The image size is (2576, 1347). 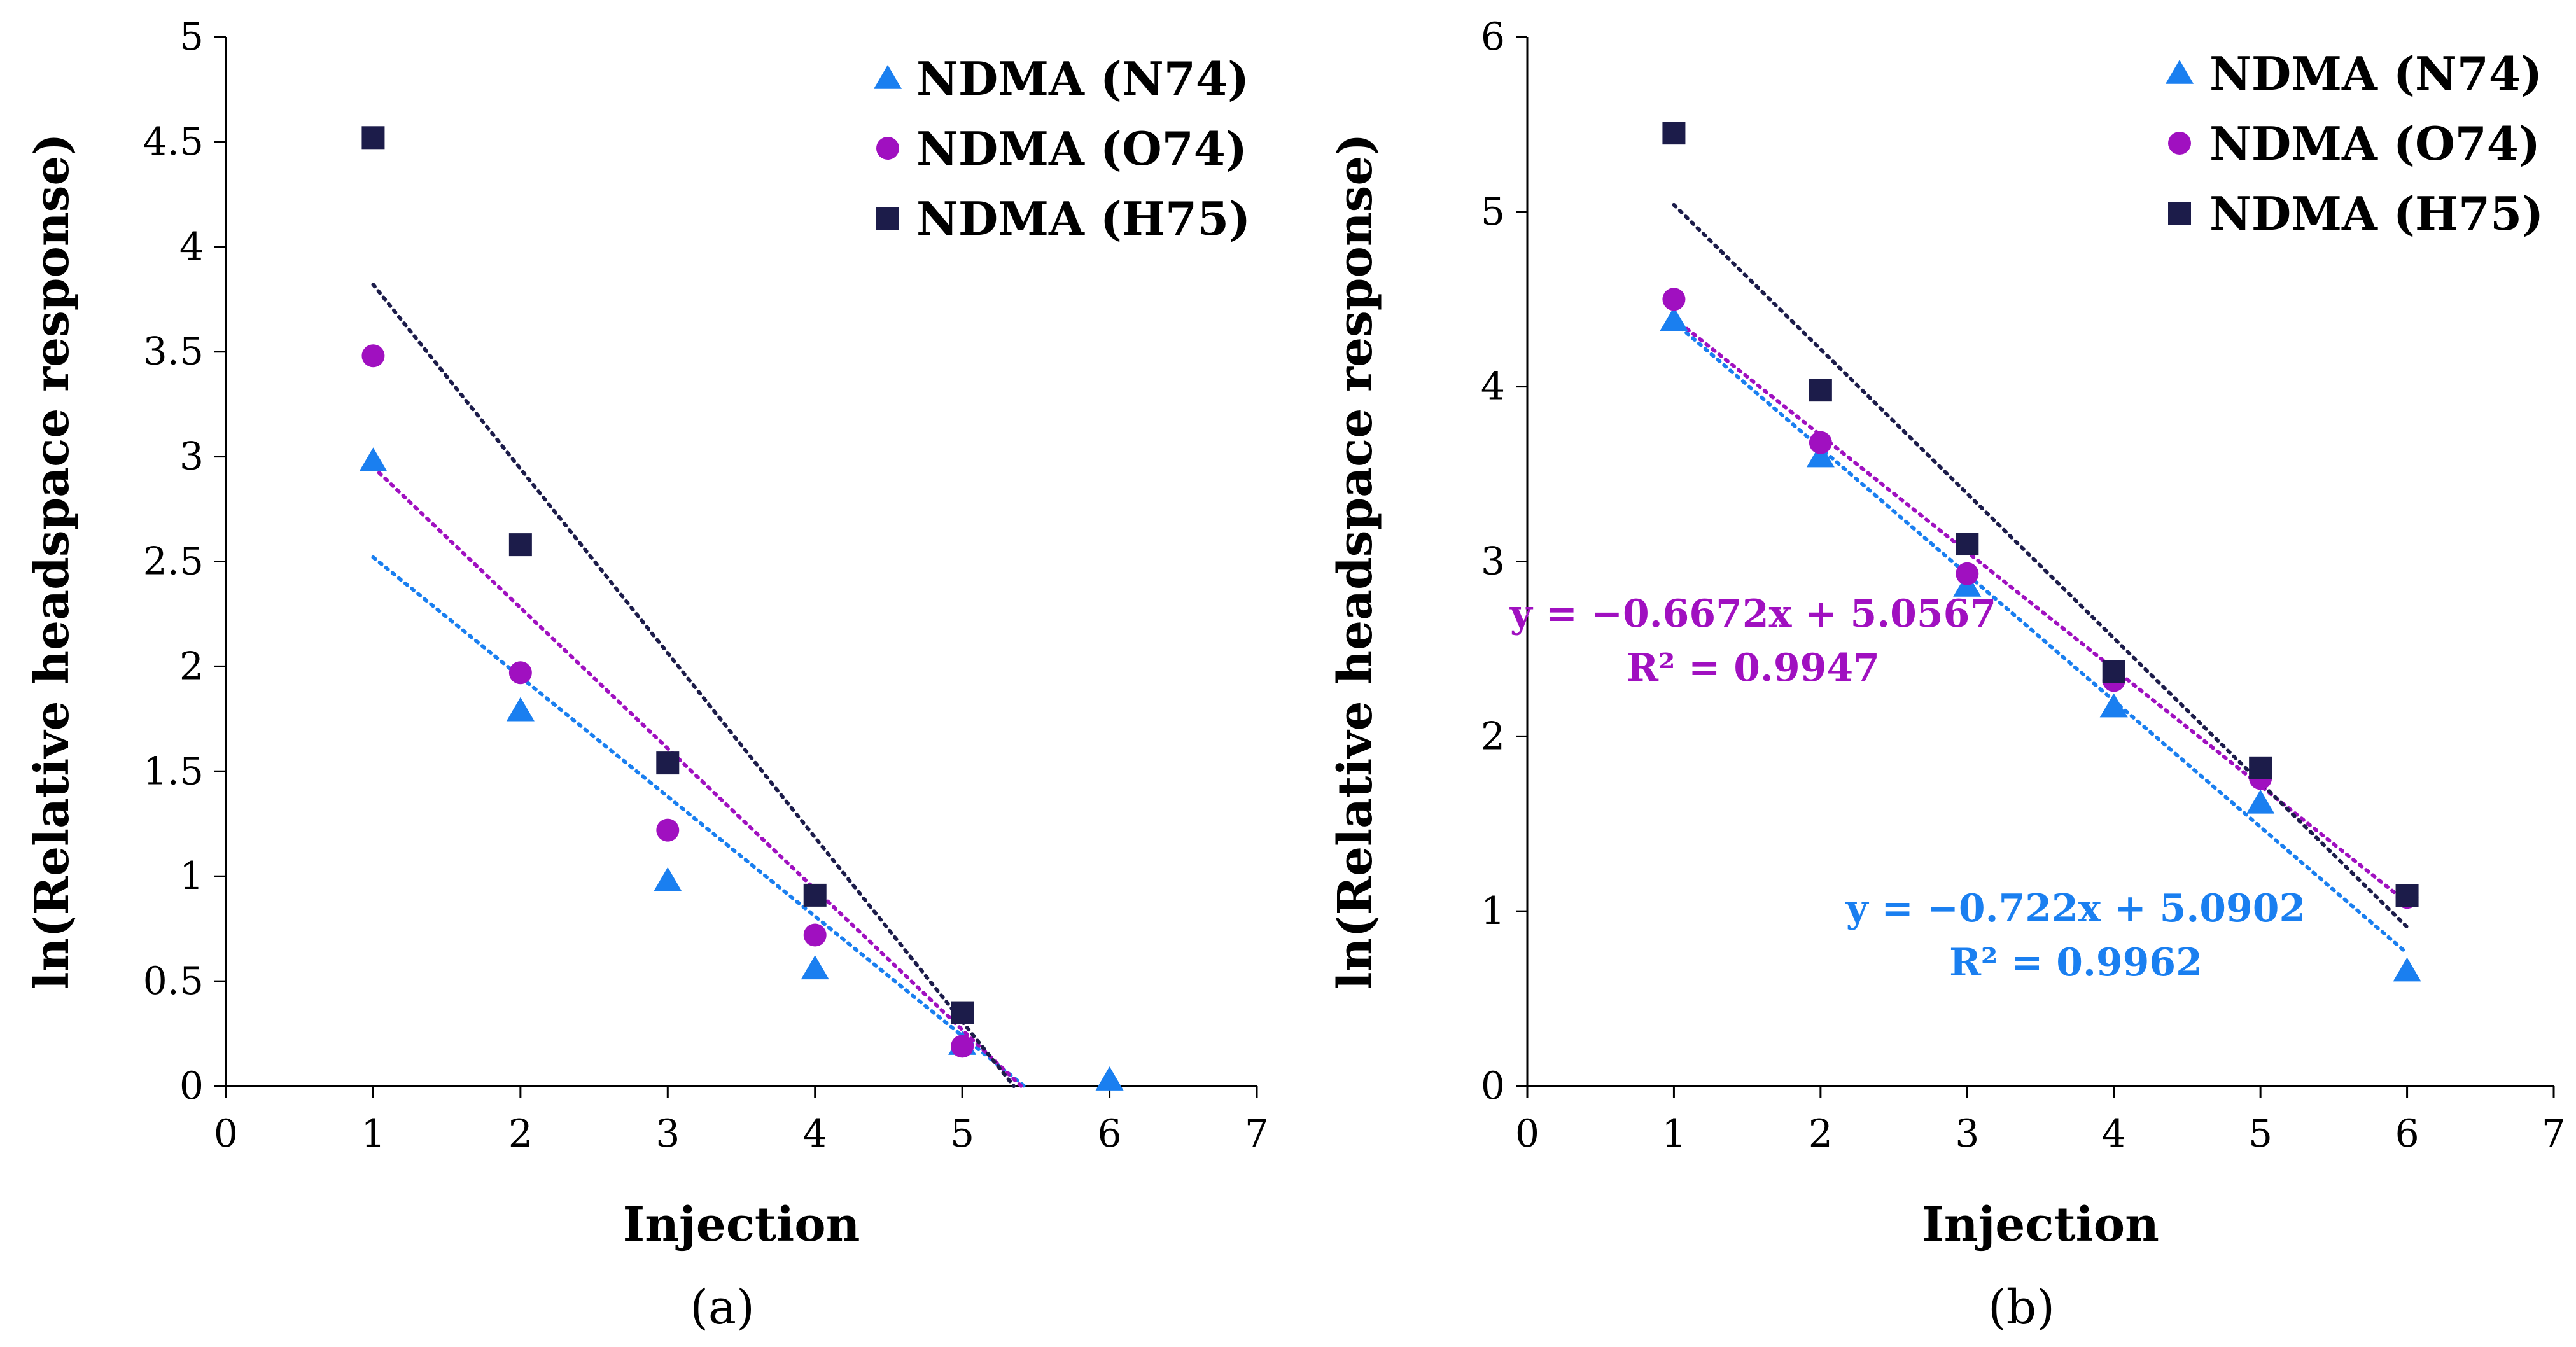 I want to click on y-tick-label: 6, so click(x=1493, y=37).